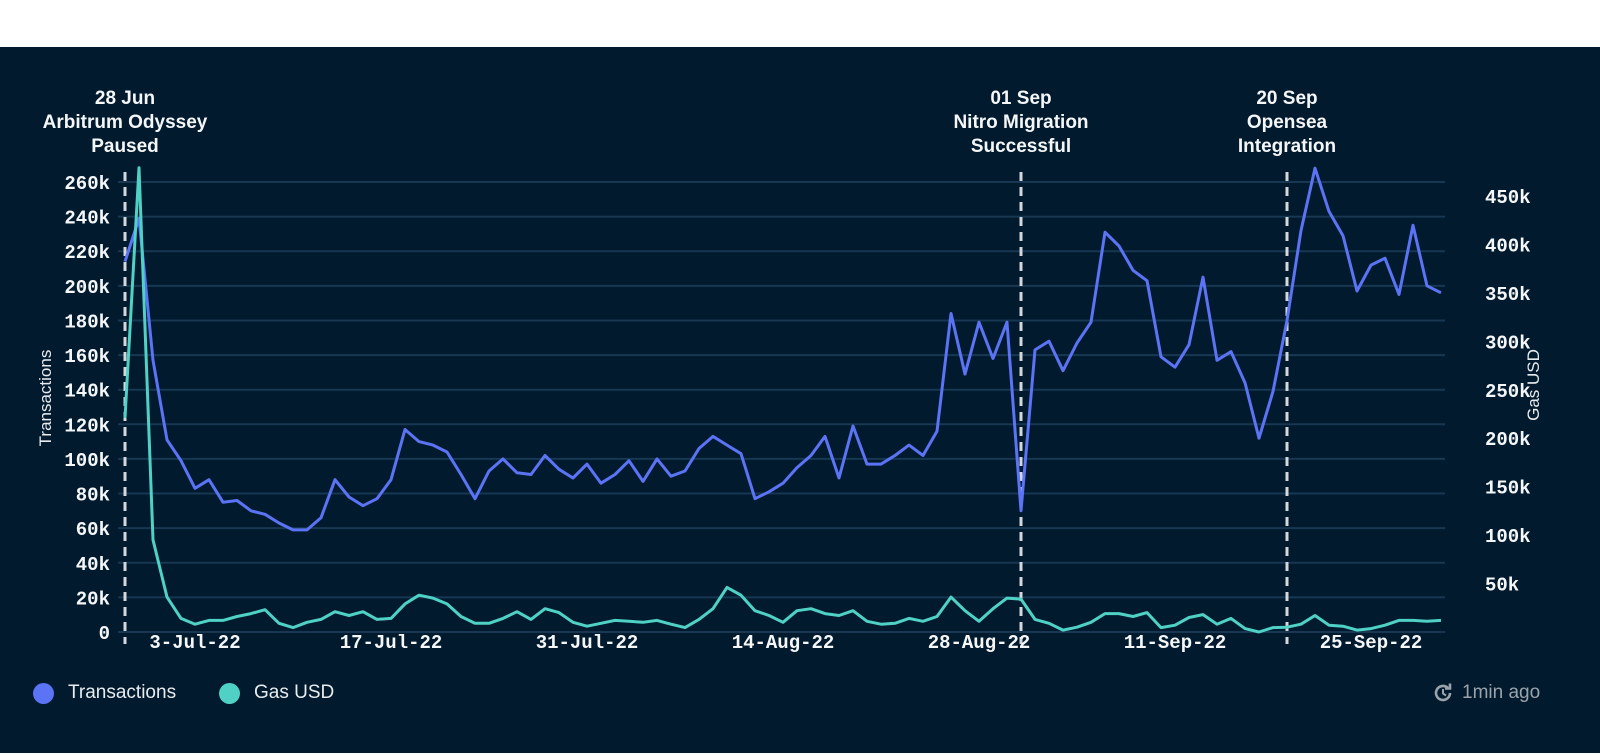 This screenshot has width=1600, height=755. I want to click on last-updated-text: 1min ago, so click(1501, 692).